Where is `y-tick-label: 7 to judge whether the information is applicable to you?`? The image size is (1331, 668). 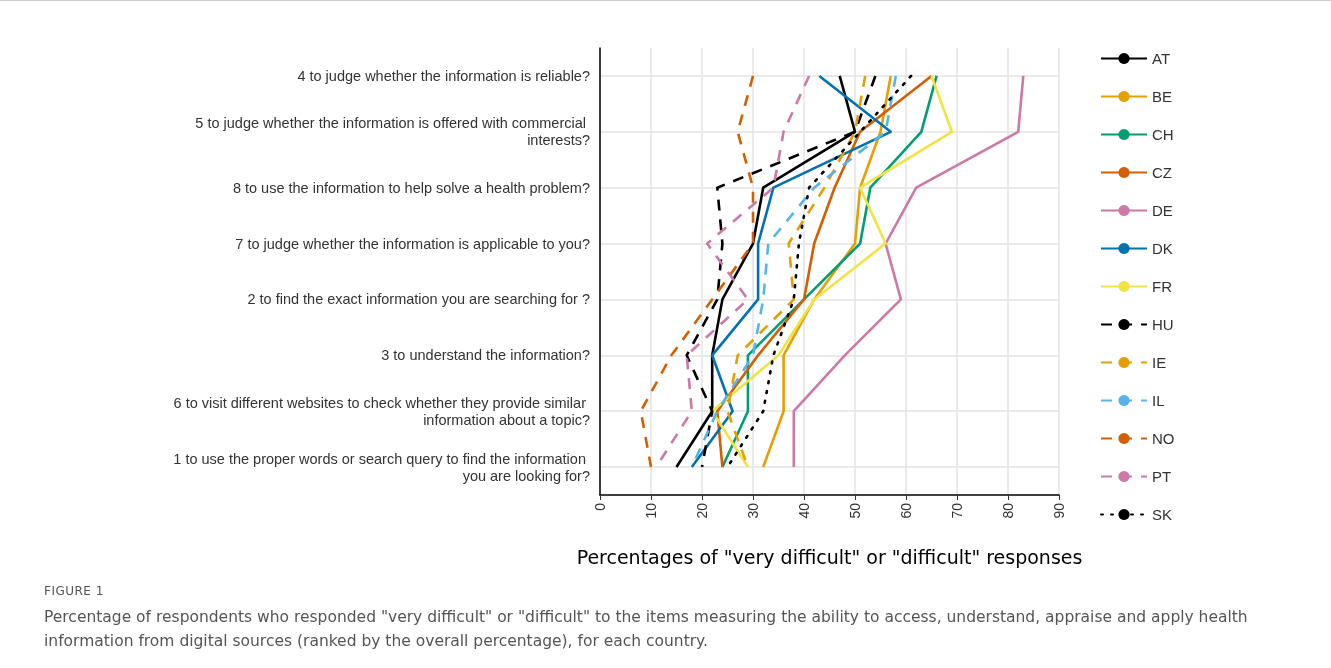 y-tick-label: 7 to judge whether the information is applicable to you? is located at coordinates (412, 243).